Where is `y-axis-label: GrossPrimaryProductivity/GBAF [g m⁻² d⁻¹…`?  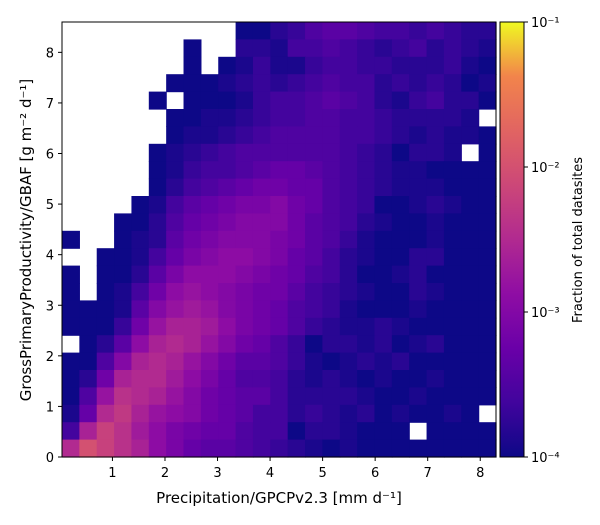
y-axis-label: GrossPrimaryProductivity/GBAF [g m⁻² d⁻¹… is located at coordinates (26, 240).